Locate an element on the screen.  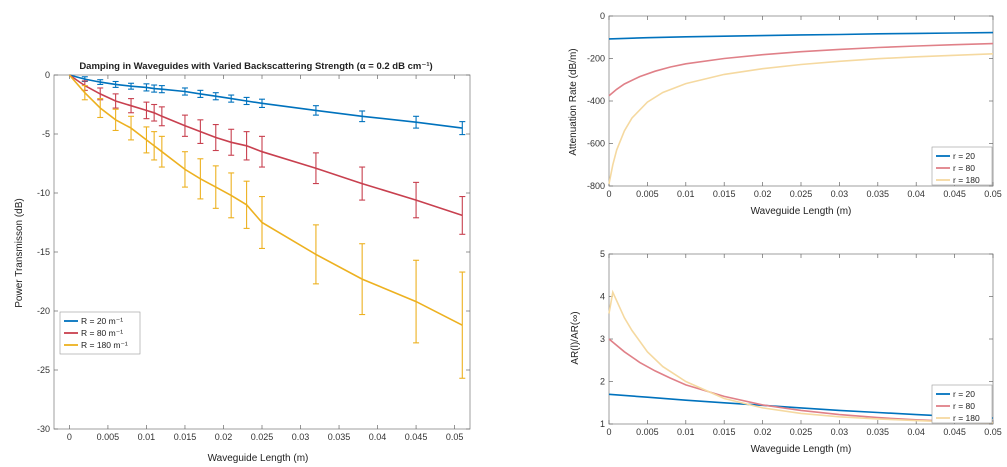
damping-chart-xlabel: Waveguide Length (m) is located at coordinates (258, 458).